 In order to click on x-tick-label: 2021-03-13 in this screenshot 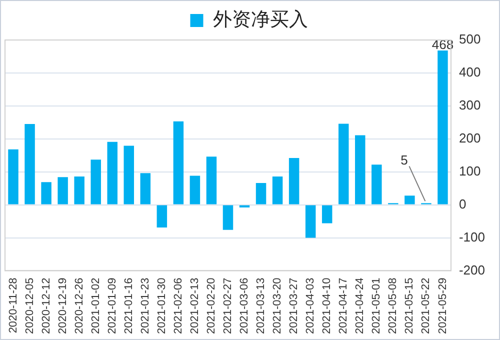, I will do `click(261, 306)`.